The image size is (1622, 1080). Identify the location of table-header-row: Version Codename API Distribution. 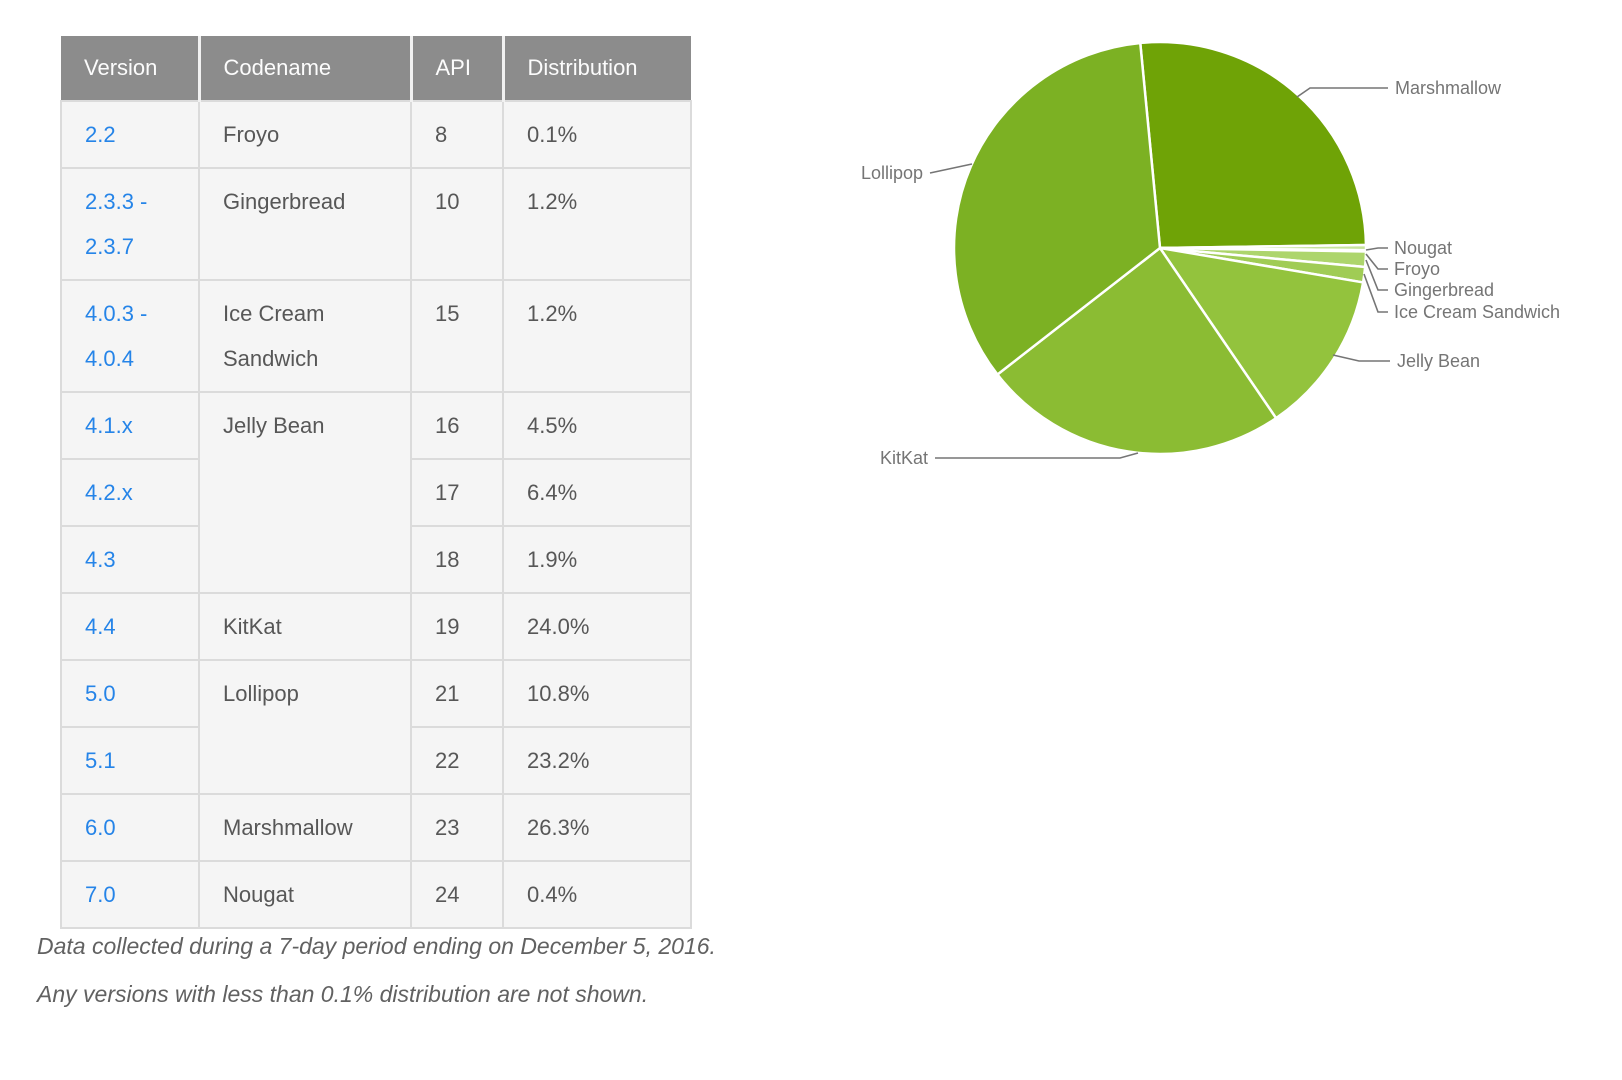
(376, 68).